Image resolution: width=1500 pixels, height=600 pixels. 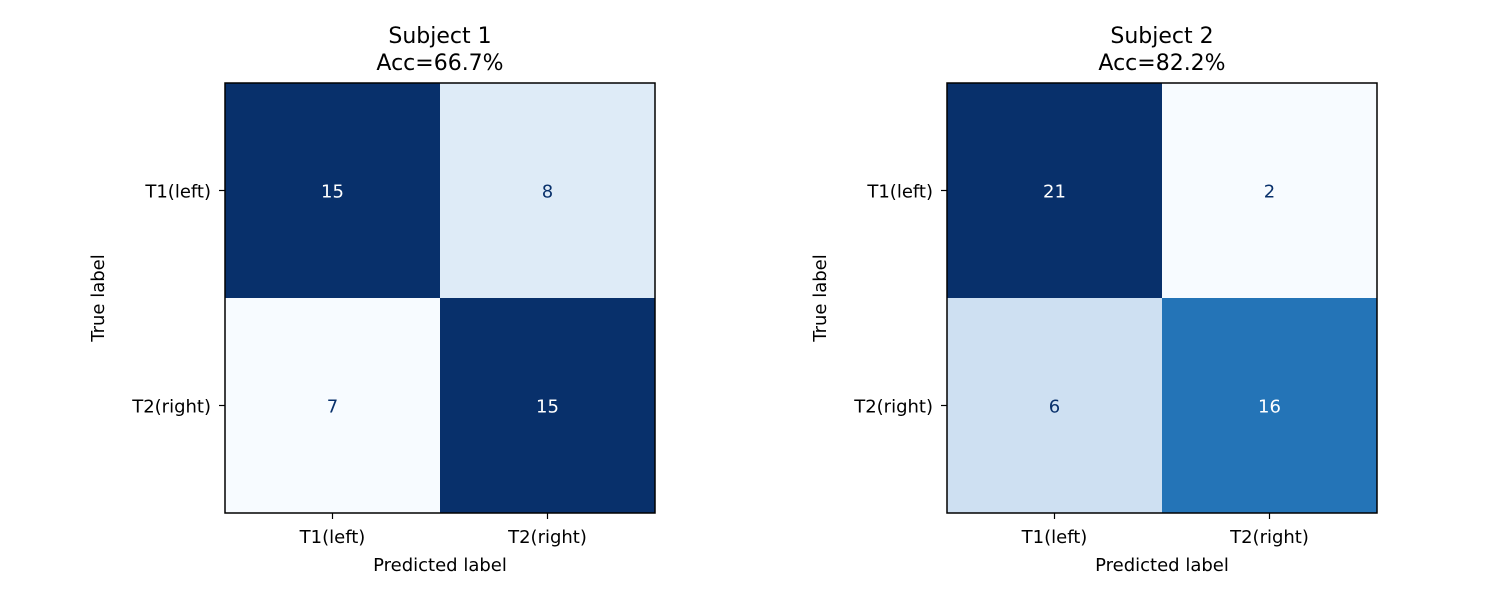 I want to click on subject-2-title-line2: Acc=82.2%, so click(x=1161, y=63).